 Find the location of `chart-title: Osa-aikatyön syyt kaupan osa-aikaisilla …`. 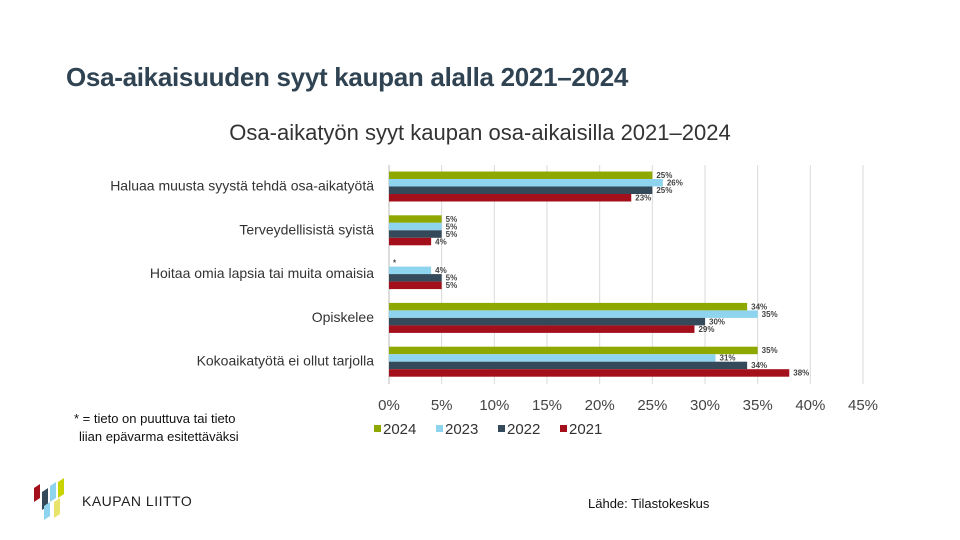

chart-title: Osa-aikatyön syyt kaupan osa-aikaisilla … is located at coordinates (480, 132).